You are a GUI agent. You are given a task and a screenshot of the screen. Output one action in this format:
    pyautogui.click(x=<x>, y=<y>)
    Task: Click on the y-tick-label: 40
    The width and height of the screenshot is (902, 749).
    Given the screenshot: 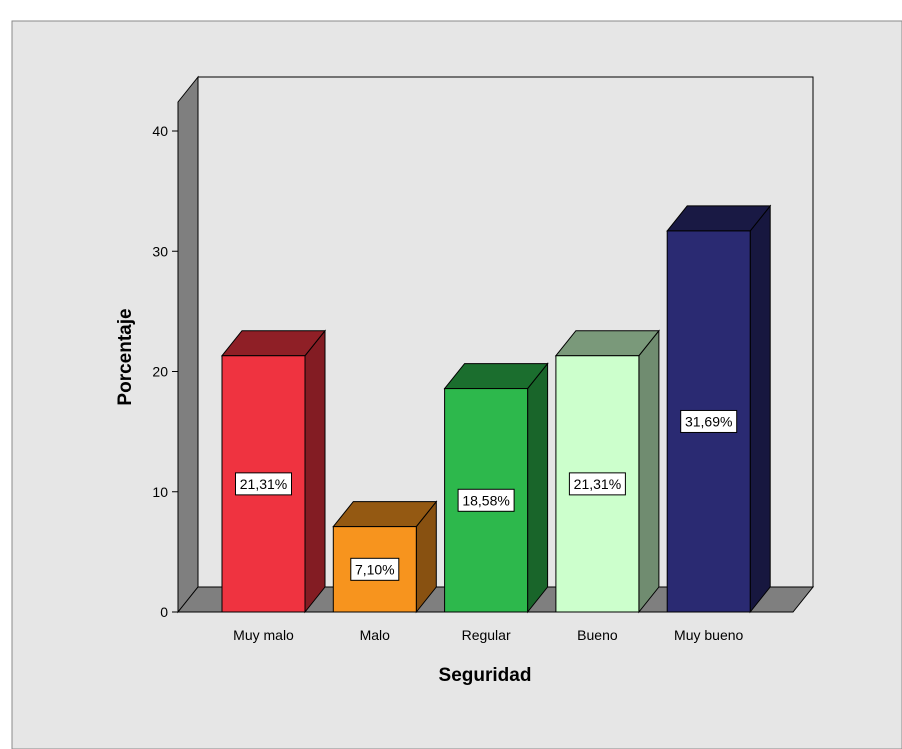 What is the action you would take?
    pyautogui.click(x=160, y=131)
    